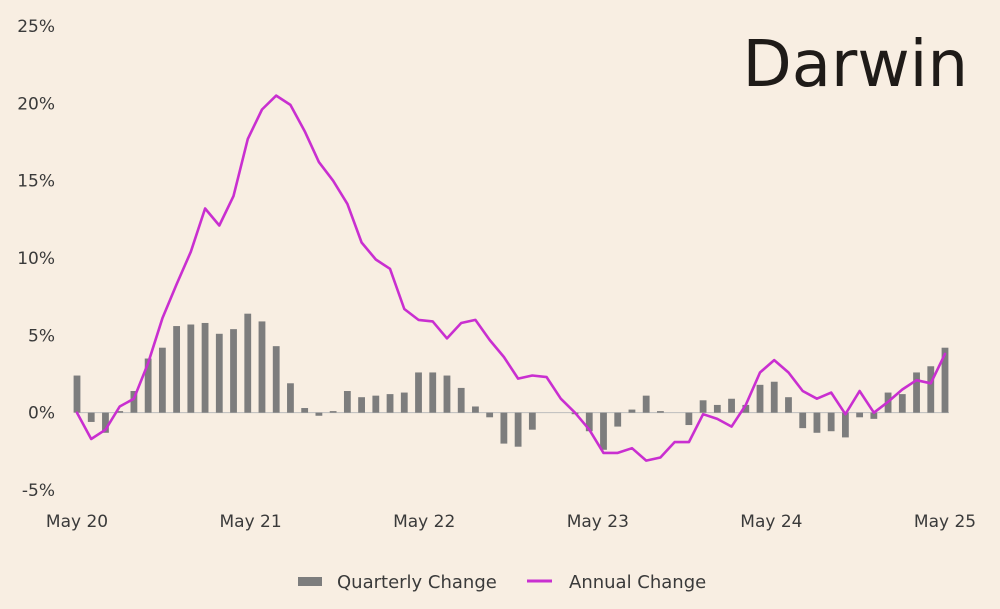 The image size is (1000, 609). Describe the element at coordinates (598, 522) in the screenshot. I see `x-tick-label: May 23` at that location.